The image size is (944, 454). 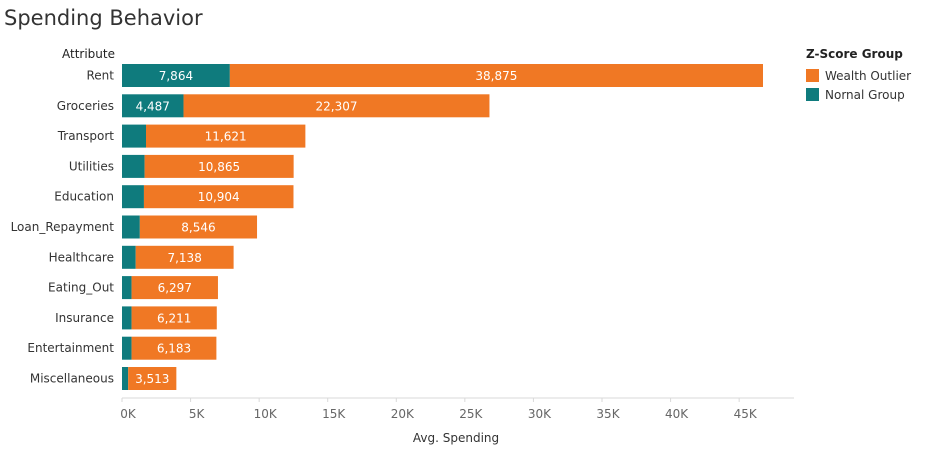 I want to click on data-label: 4,487, so click(x=153, y=106).